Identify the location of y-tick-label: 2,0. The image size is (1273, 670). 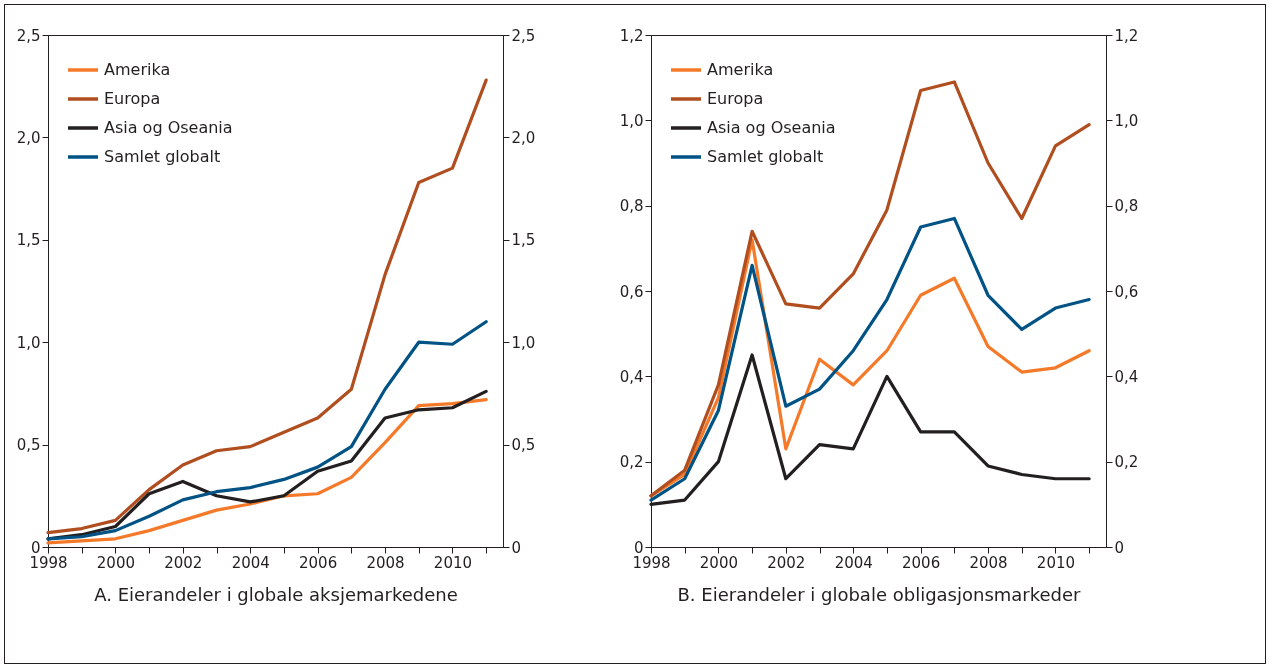
(28, 137).